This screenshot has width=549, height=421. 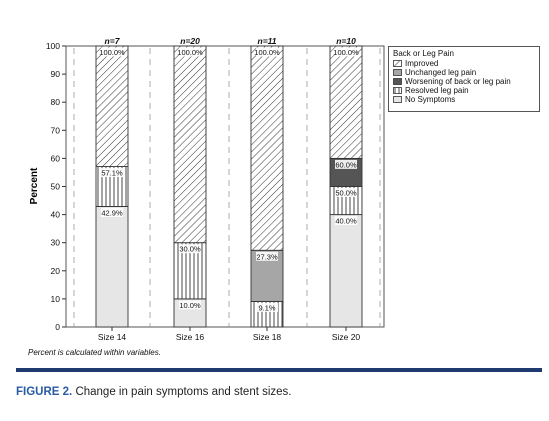 What do you see at coordinates (464, 99) in the screenshot?
I see `legend-item: No Symptoms` at bounding box center [464, 99].